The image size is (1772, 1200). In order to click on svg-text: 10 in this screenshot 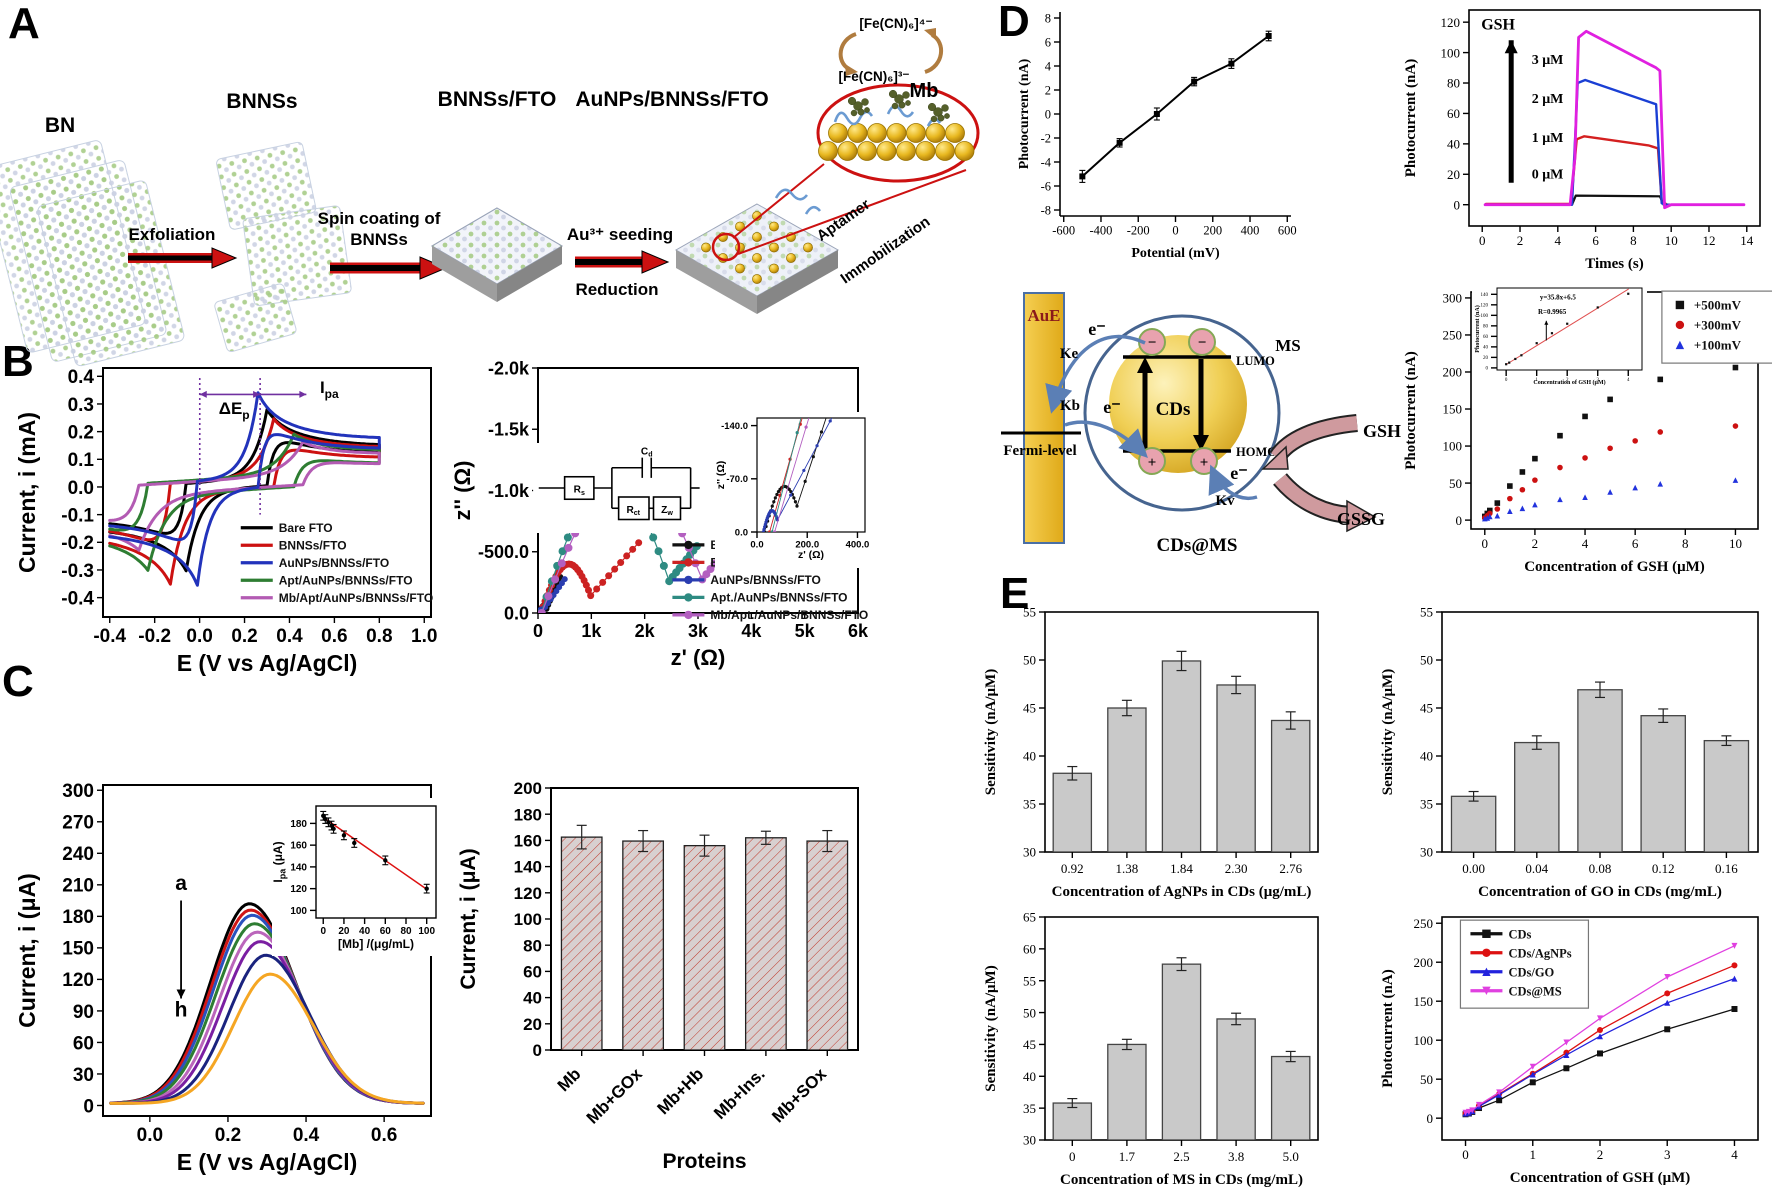, I will do `click(1735, 543)`.